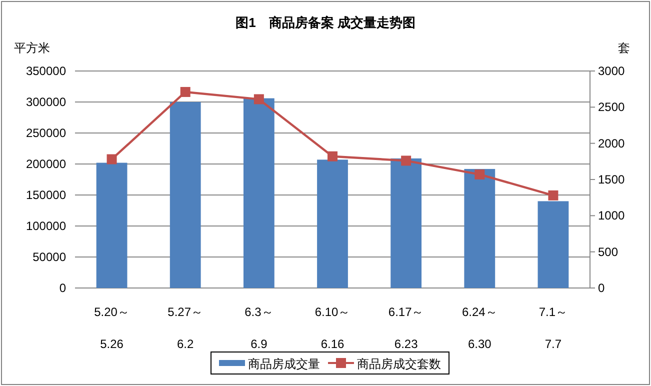 This screenshot has width=651, height=386. Describe the element at coordinates (62, 288) in the screenshot. I see `y-tick-label: 0` at that location.